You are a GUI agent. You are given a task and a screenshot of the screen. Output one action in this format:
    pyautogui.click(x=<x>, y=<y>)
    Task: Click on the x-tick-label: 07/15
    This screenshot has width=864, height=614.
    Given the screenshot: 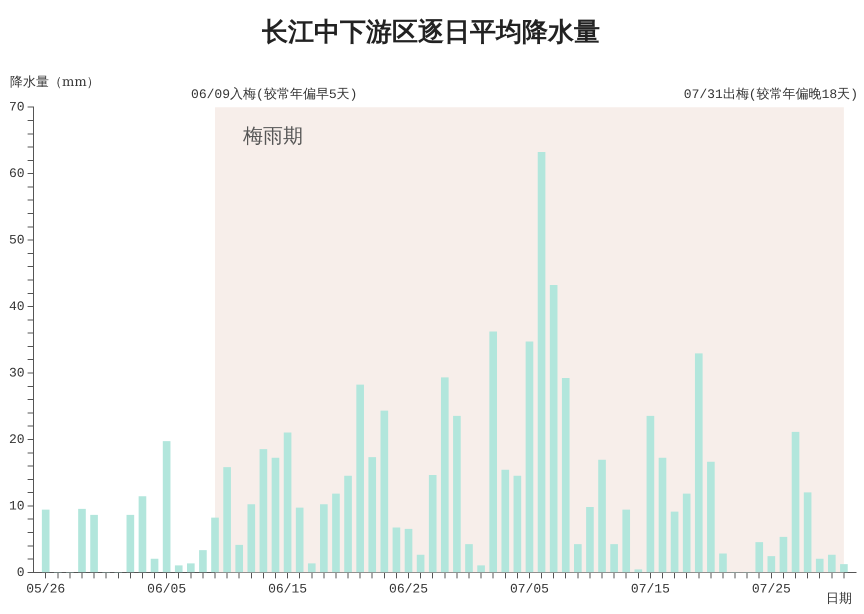 What is the action you would take?
    pyautogui.click(x=650, y=589)
    